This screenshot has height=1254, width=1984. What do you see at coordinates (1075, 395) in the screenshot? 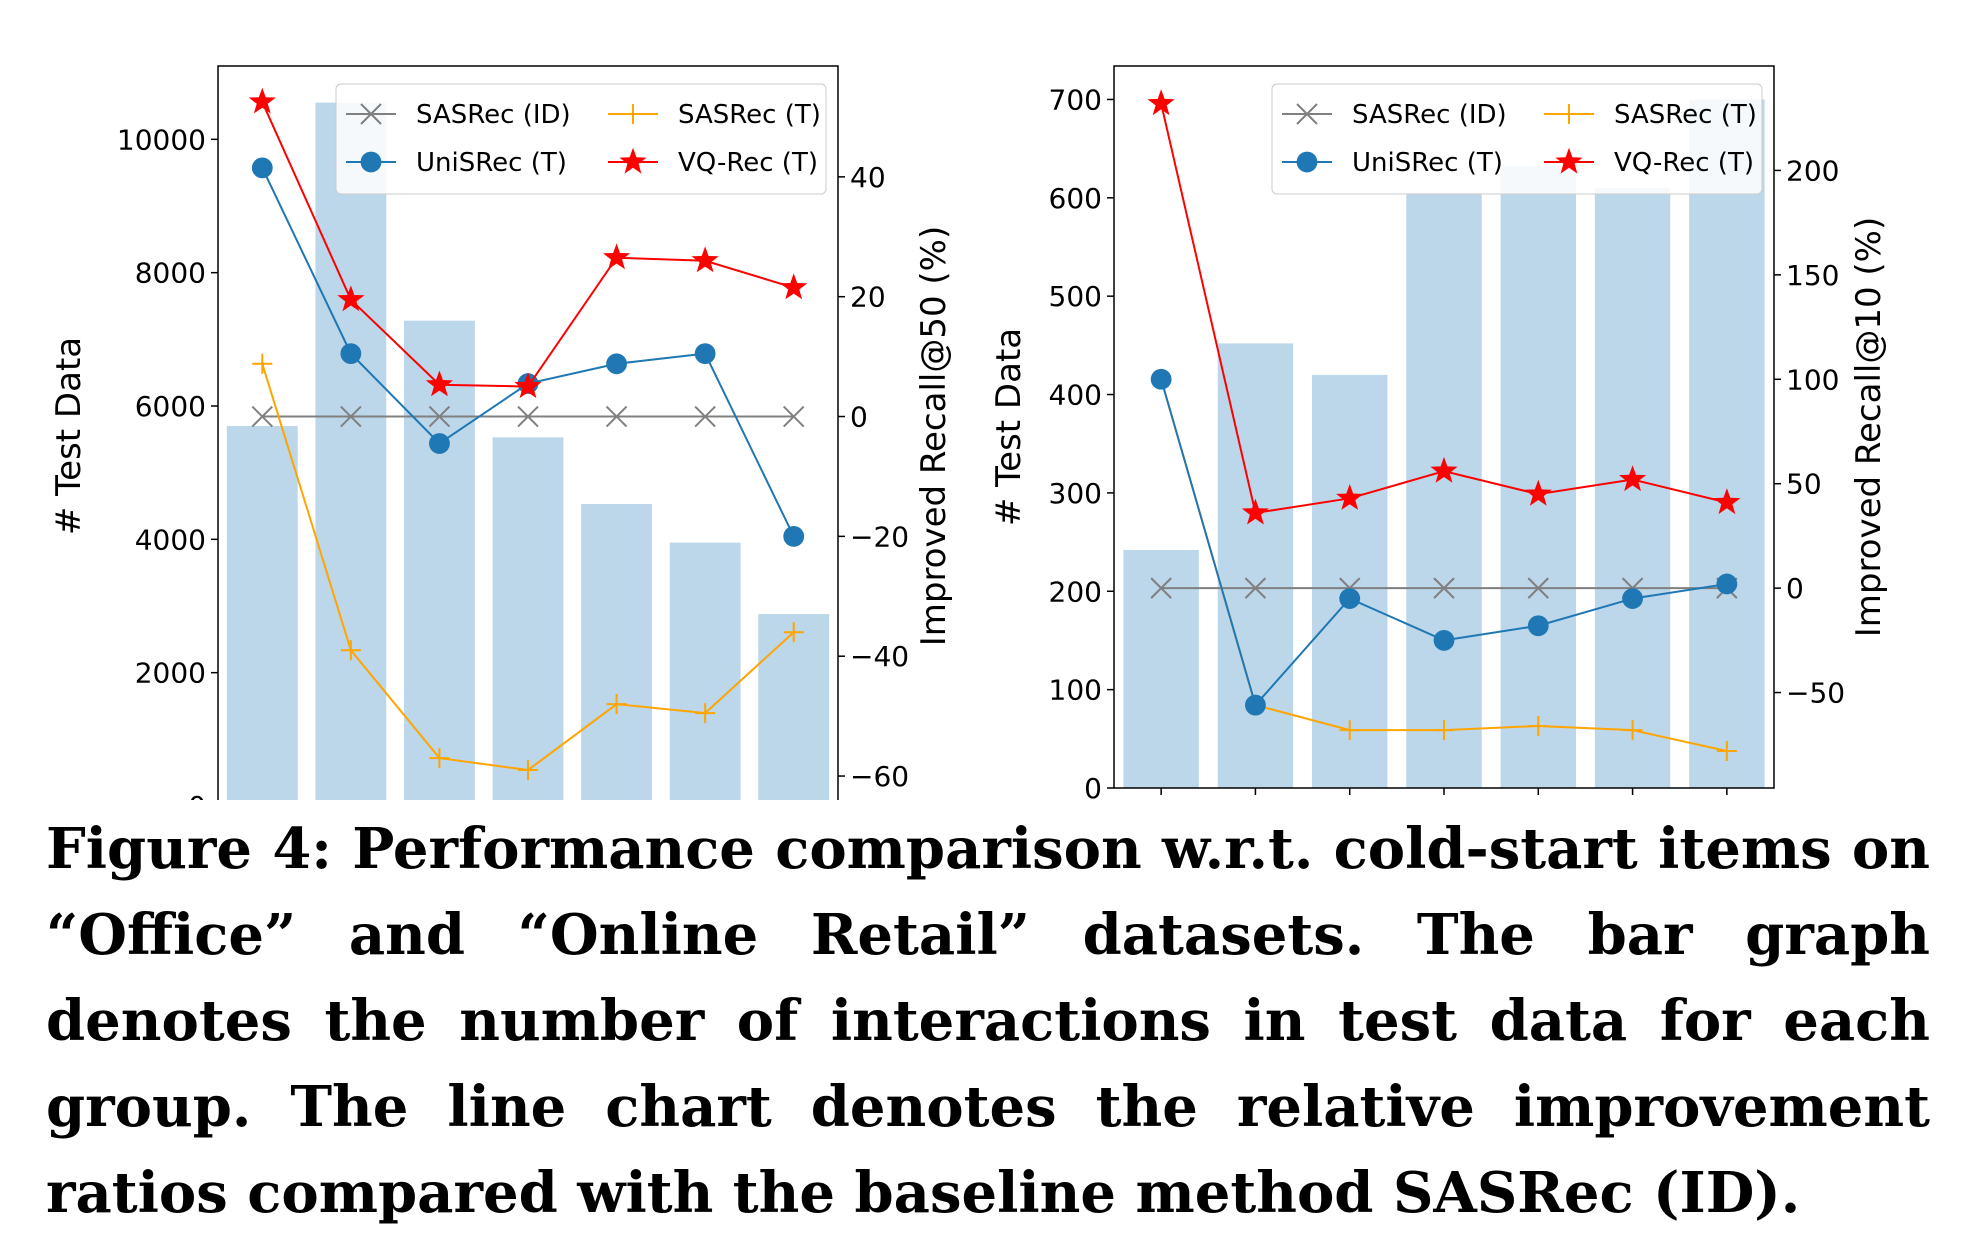
I see `y-tick-label: 400` at bounding box center [1075, 395].